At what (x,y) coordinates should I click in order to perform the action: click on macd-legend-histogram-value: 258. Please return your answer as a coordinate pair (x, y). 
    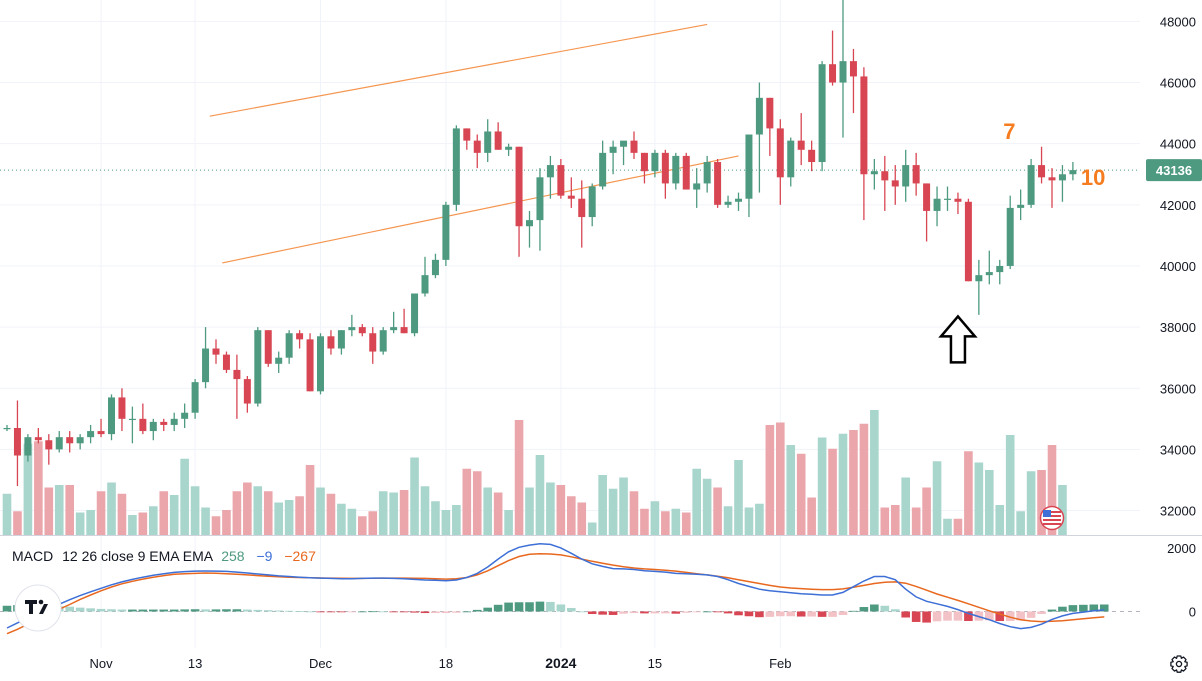
    Looking at the image, I should click on (233, 556).